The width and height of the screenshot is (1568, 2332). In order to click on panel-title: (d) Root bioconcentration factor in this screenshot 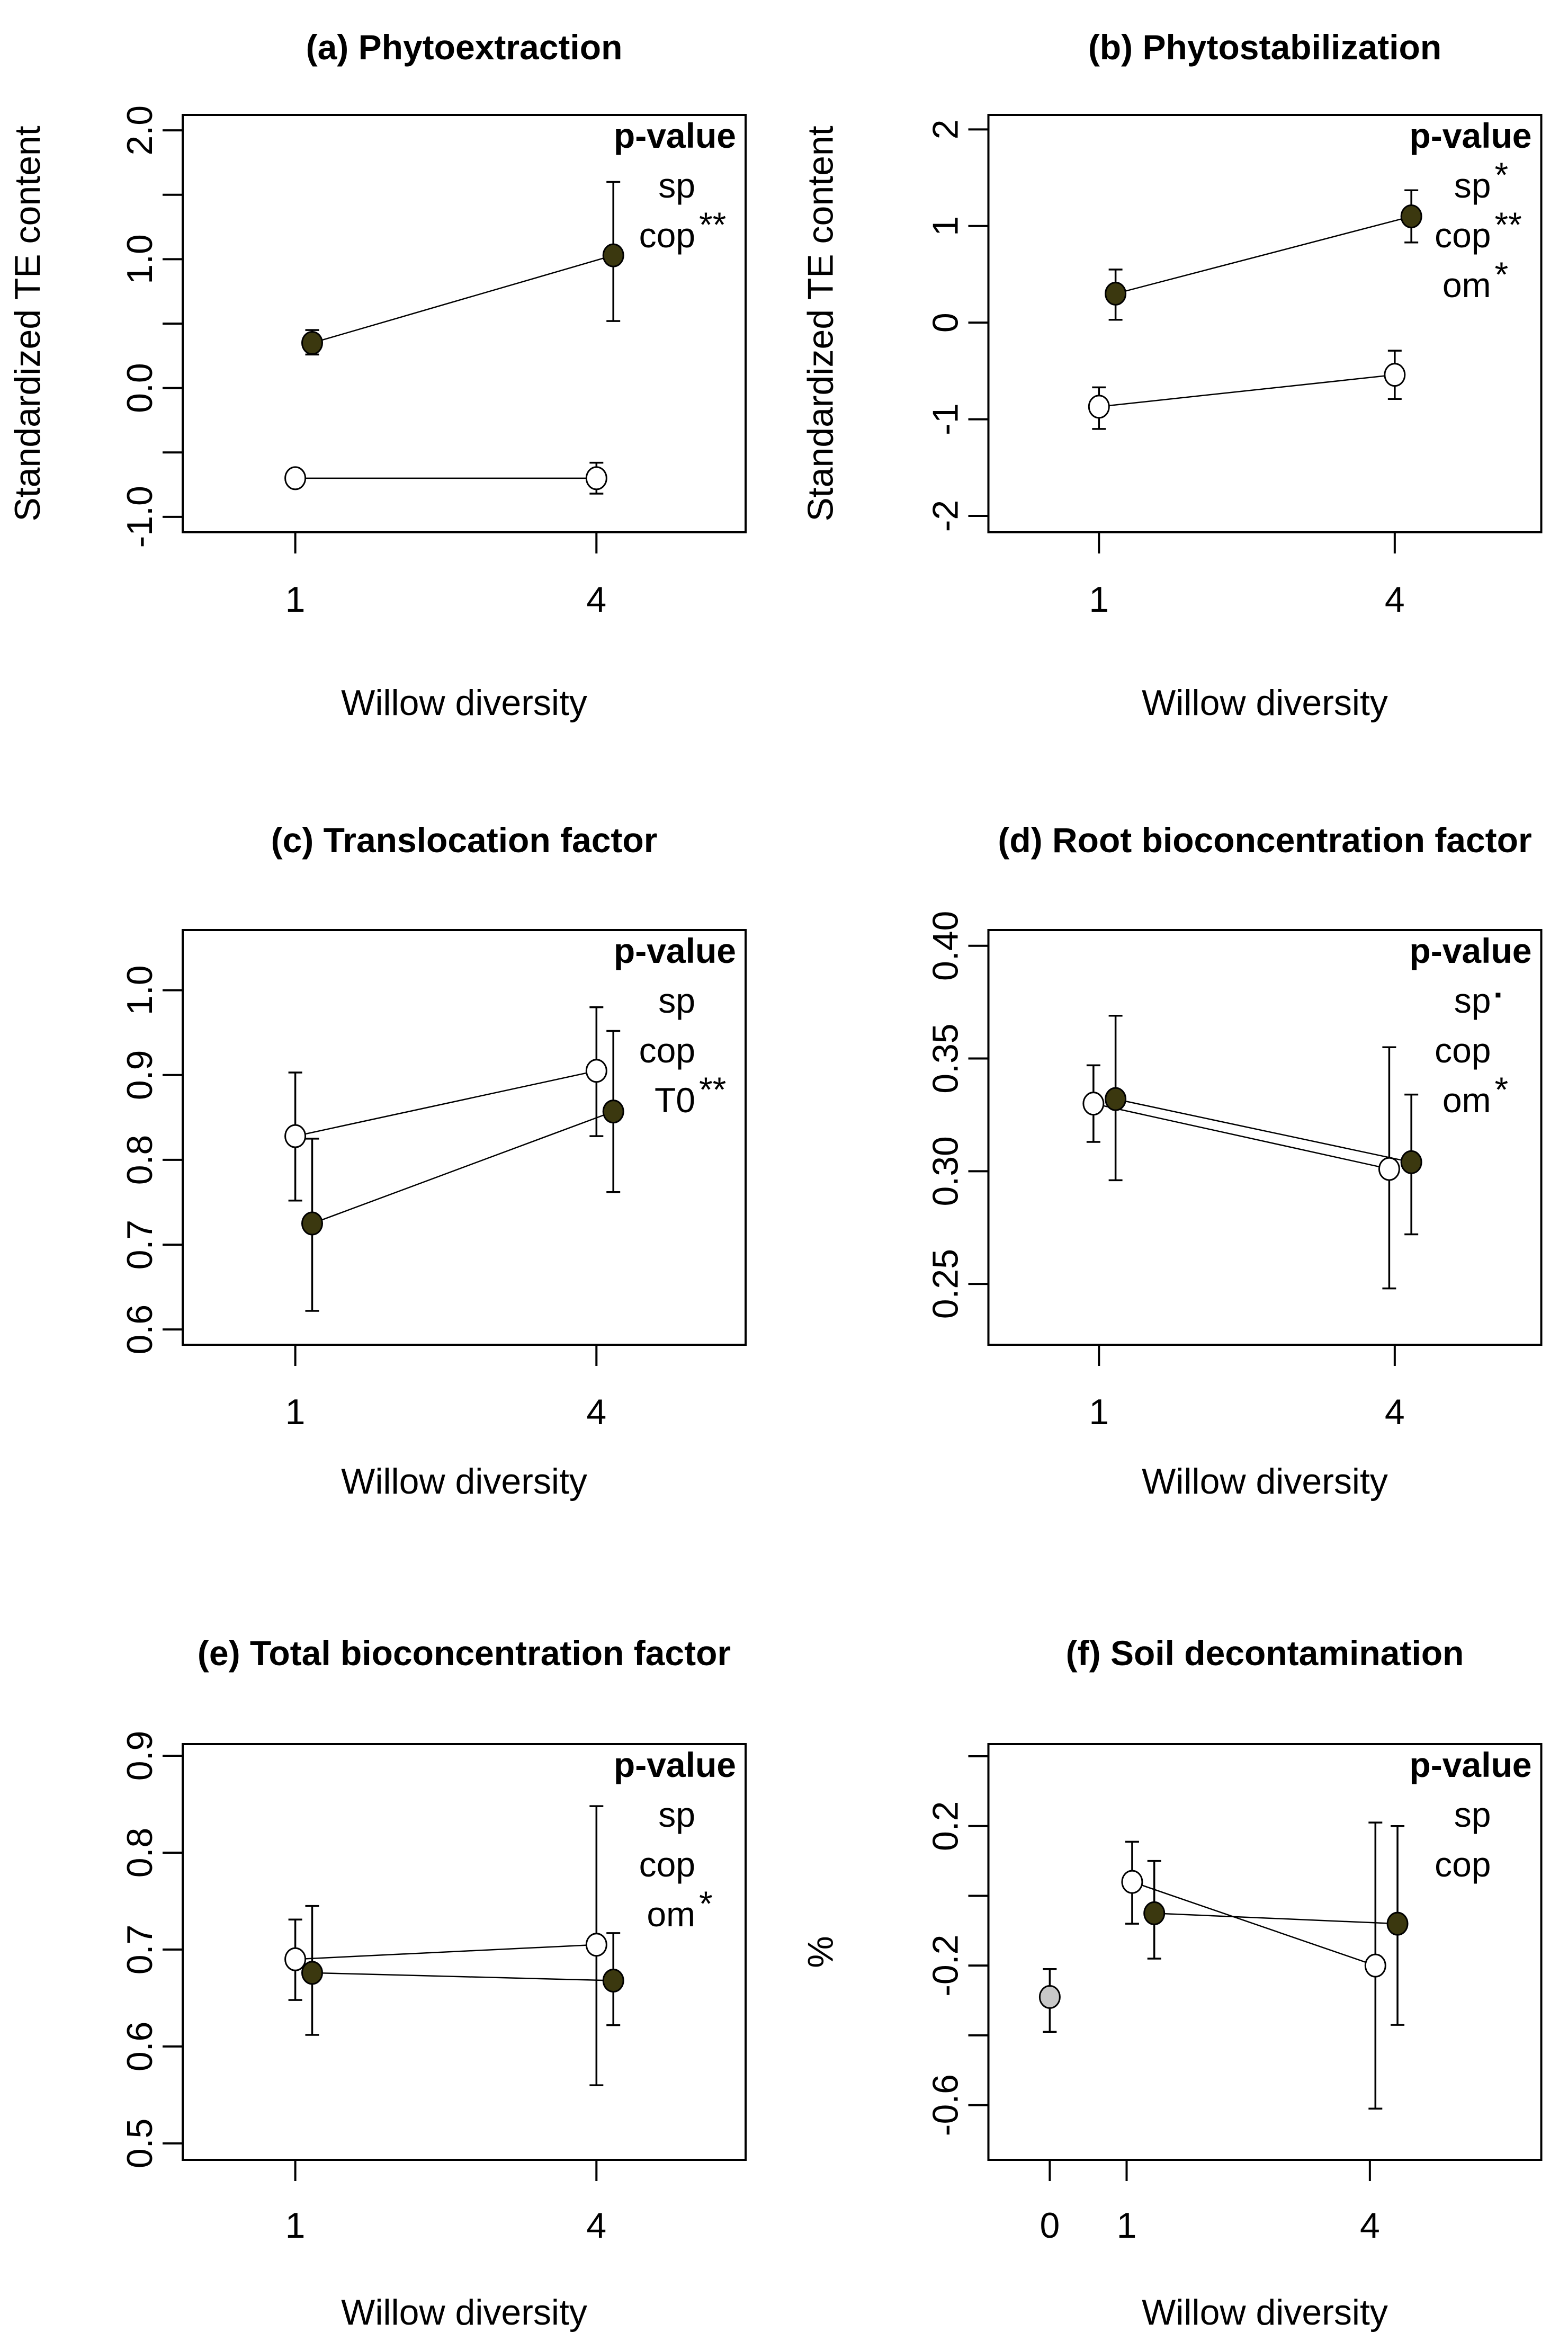, I will do `click(1264, 840)`.